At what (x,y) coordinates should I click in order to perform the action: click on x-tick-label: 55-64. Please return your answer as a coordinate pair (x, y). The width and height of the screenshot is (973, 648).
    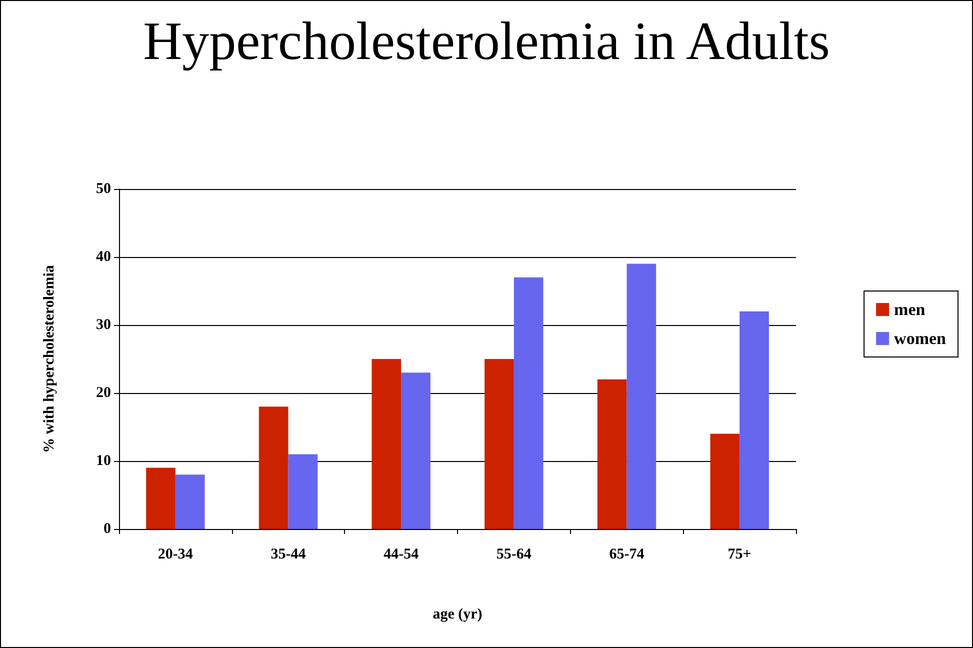
    Looking at the image, I should click on (514, 554).